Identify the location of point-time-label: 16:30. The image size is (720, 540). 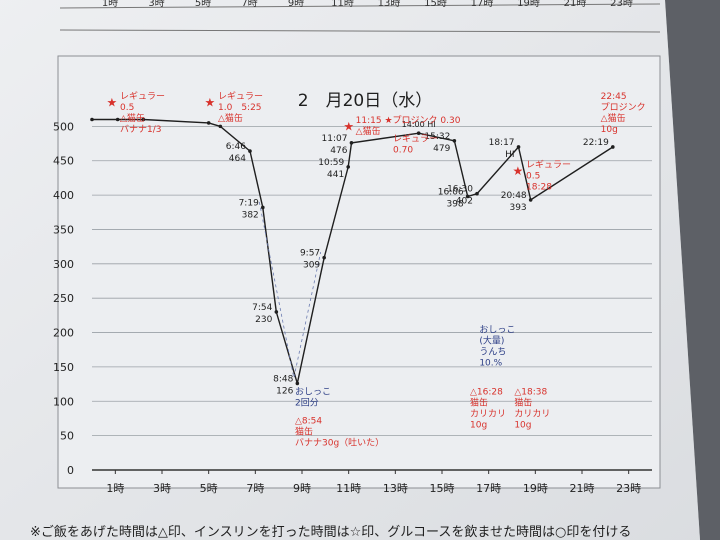
(460, 190).